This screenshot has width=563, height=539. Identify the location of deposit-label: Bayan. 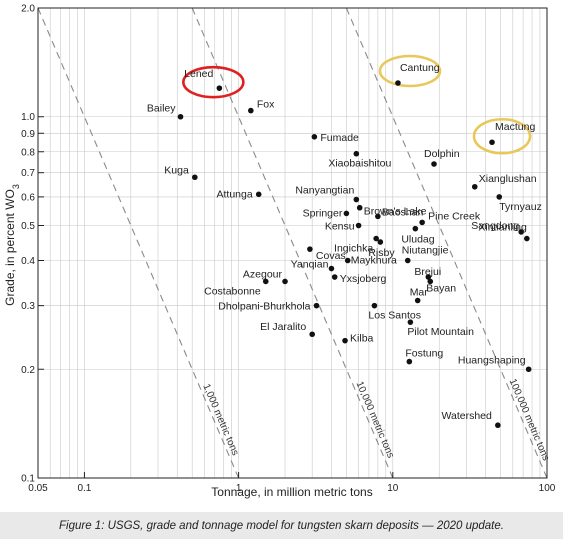
(441, 288).